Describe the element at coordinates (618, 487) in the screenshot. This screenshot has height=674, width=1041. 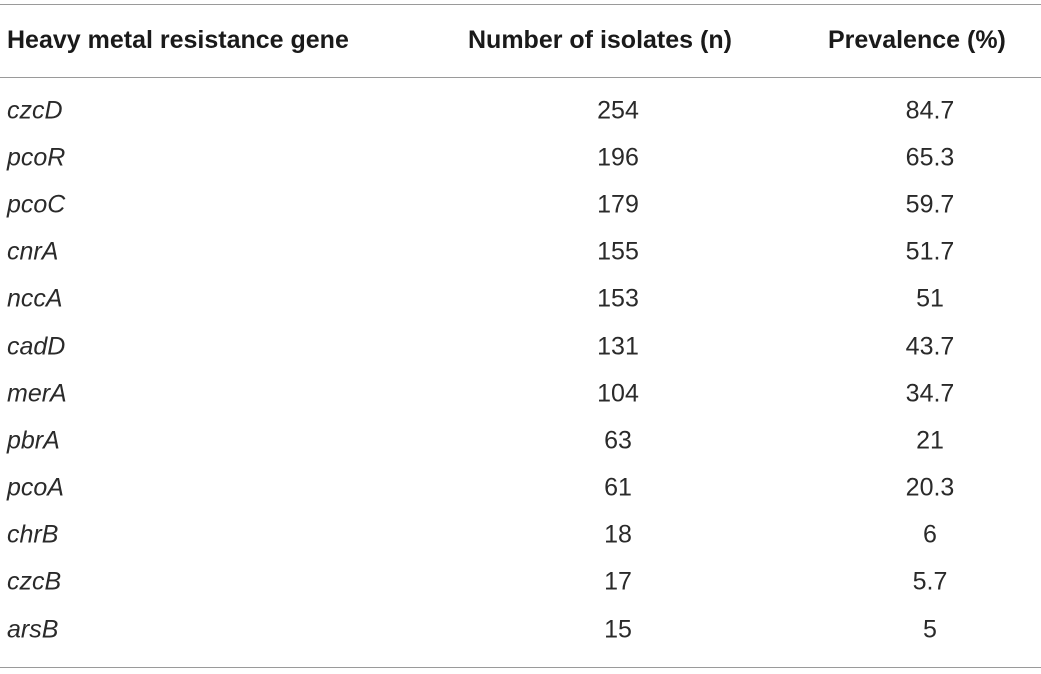
I see `cell-isolates: 61` at that location.